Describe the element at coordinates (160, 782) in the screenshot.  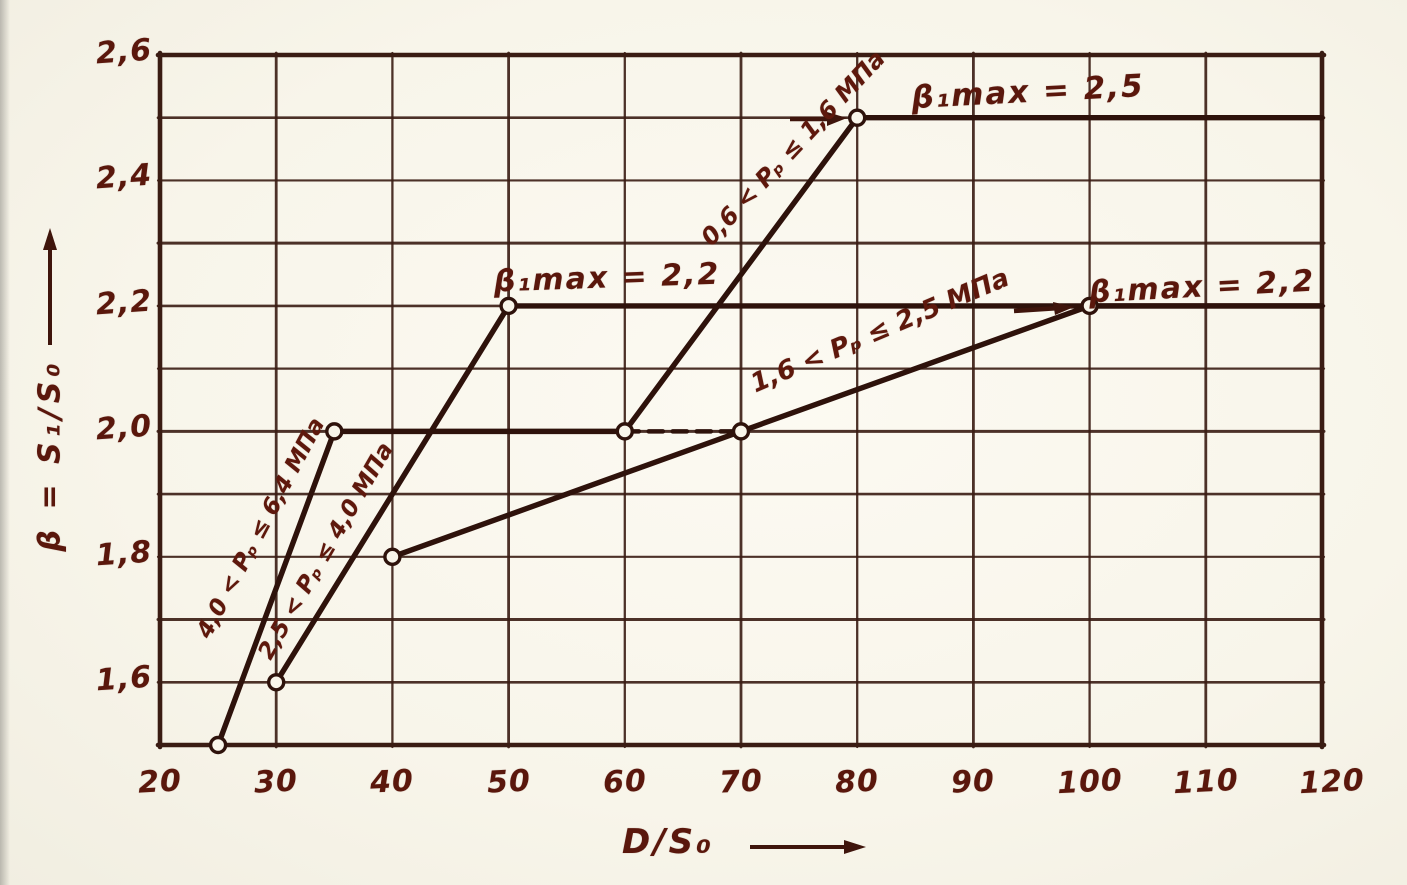
I see `x-tick-label: 20` at that location.